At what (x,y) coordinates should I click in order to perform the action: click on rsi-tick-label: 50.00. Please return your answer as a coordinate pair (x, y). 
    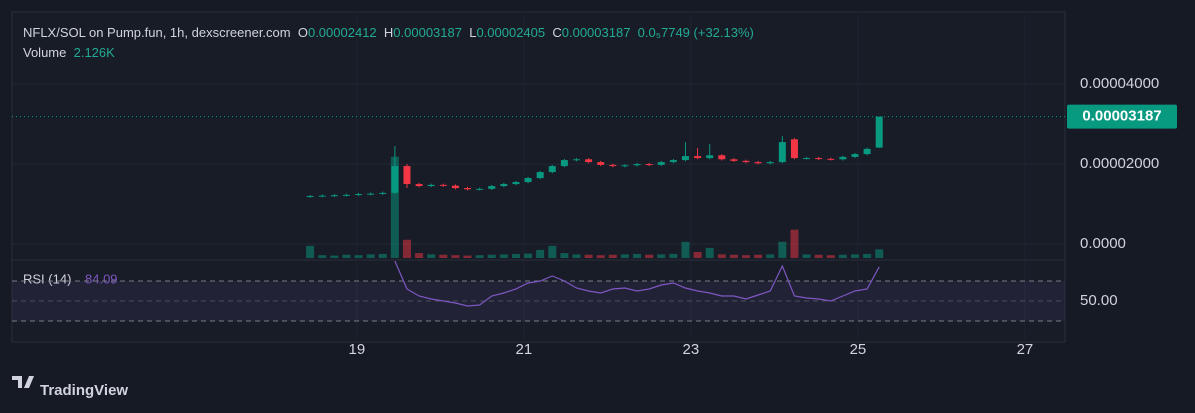
    Looking at the image, I should click on (1099, 300).